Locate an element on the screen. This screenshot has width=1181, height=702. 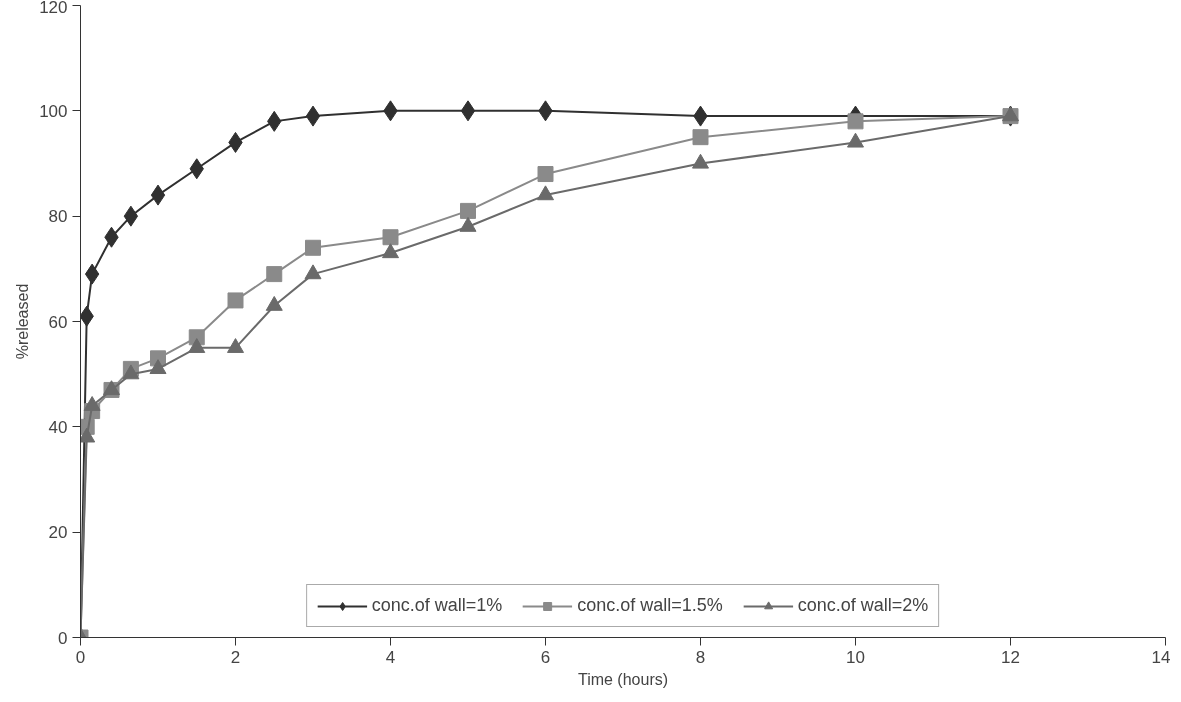
legend-label: conc.of wall=2% is located at coordinates (863, 605).